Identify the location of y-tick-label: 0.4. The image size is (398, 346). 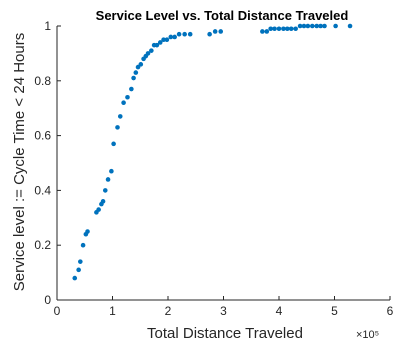
(42, 190).